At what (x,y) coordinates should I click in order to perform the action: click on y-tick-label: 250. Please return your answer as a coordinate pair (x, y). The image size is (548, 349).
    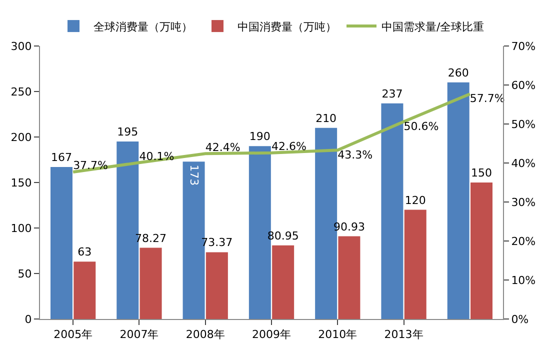
    Looking at the image, I should click on (21, 91).